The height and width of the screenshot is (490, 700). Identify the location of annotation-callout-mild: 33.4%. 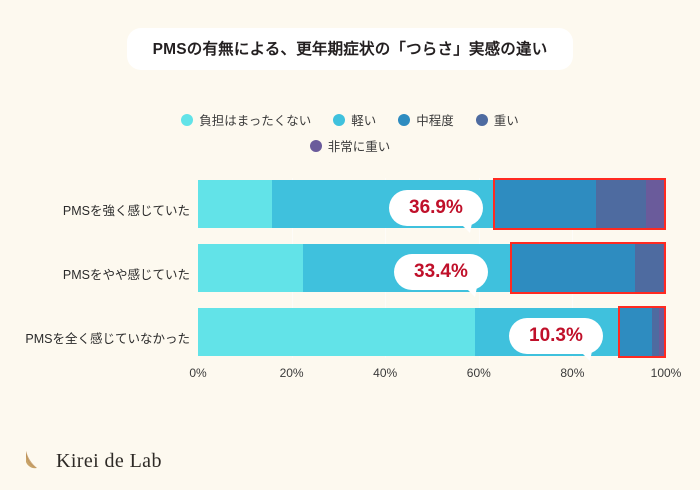
(441, 275).